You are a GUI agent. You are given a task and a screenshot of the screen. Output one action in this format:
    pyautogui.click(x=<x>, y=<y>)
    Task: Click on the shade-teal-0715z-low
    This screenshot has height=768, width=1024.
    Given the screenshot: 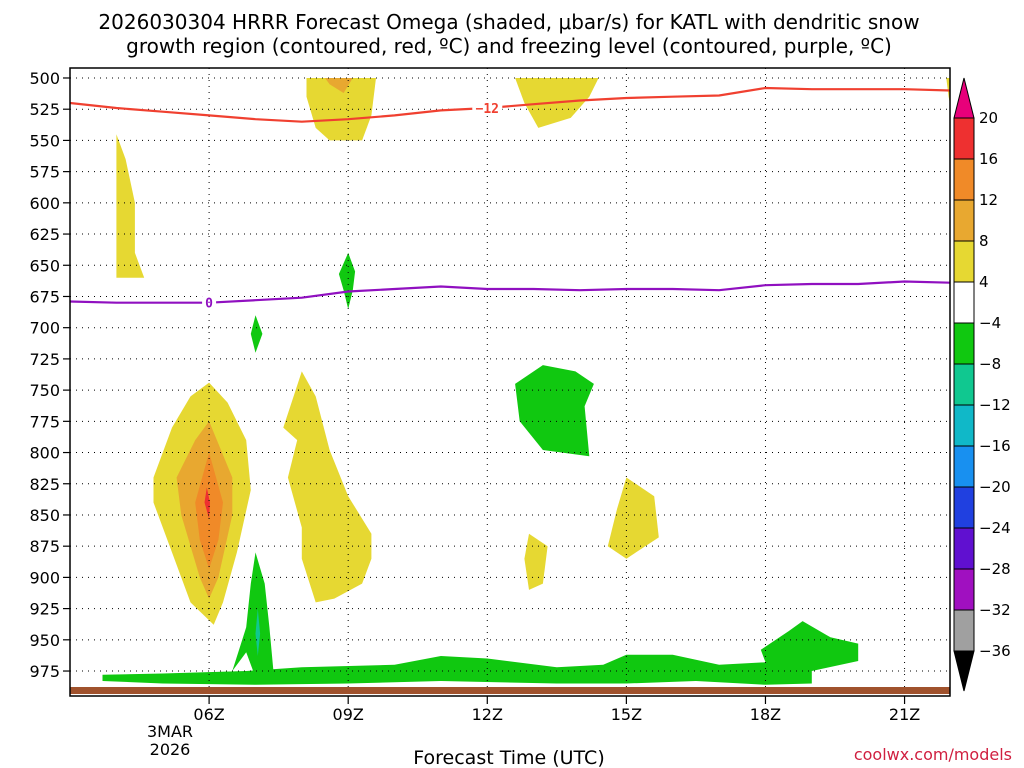 What is the action you would take?
    pyautogui.click(x=258, y=632)
    